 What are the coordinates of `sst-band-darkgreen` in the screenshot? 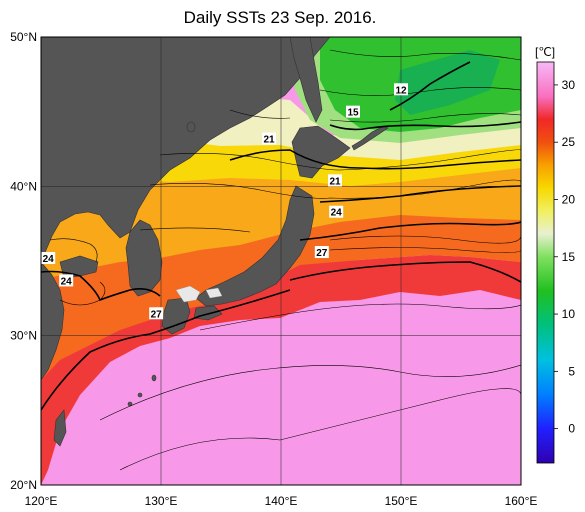 It's located at (447, 82).